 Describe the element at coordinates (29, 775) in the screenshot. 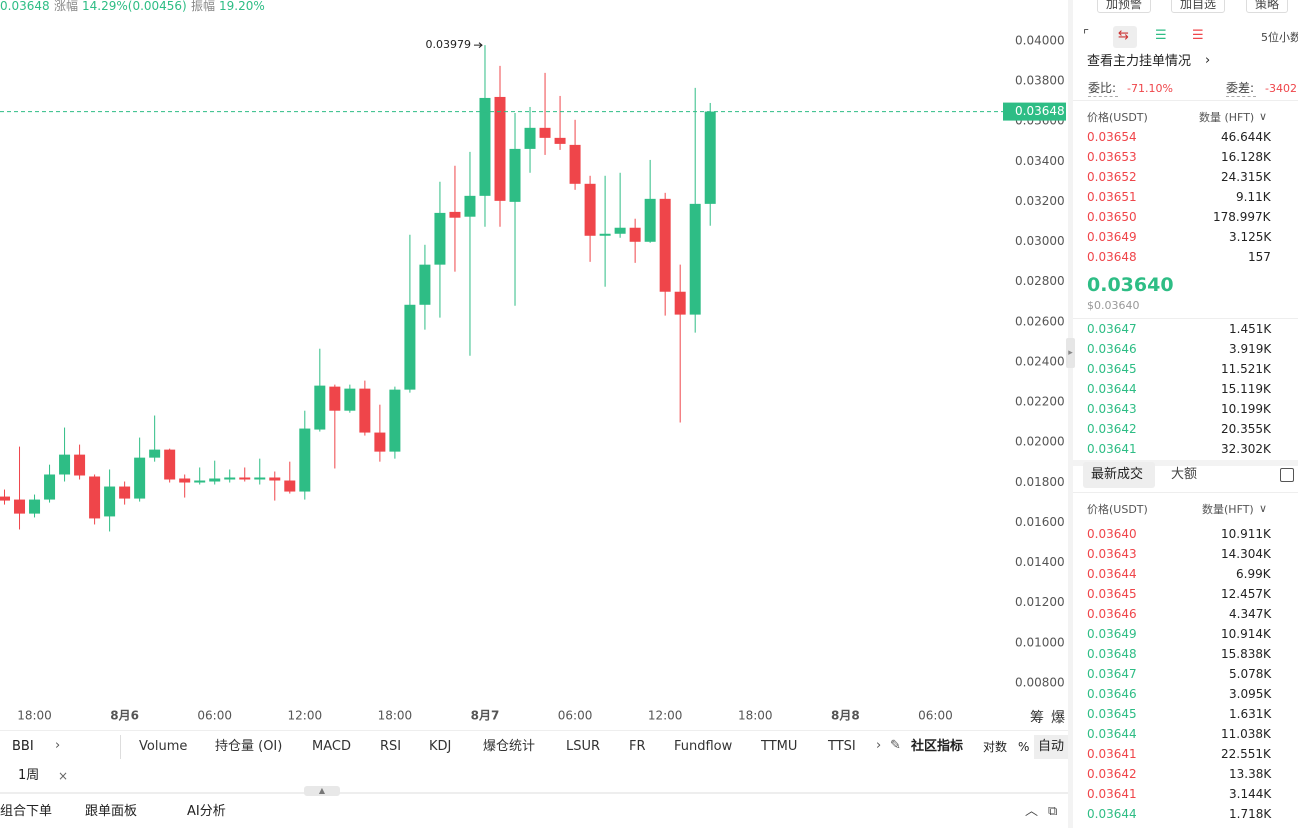

I see `interval: 1周` at that location.